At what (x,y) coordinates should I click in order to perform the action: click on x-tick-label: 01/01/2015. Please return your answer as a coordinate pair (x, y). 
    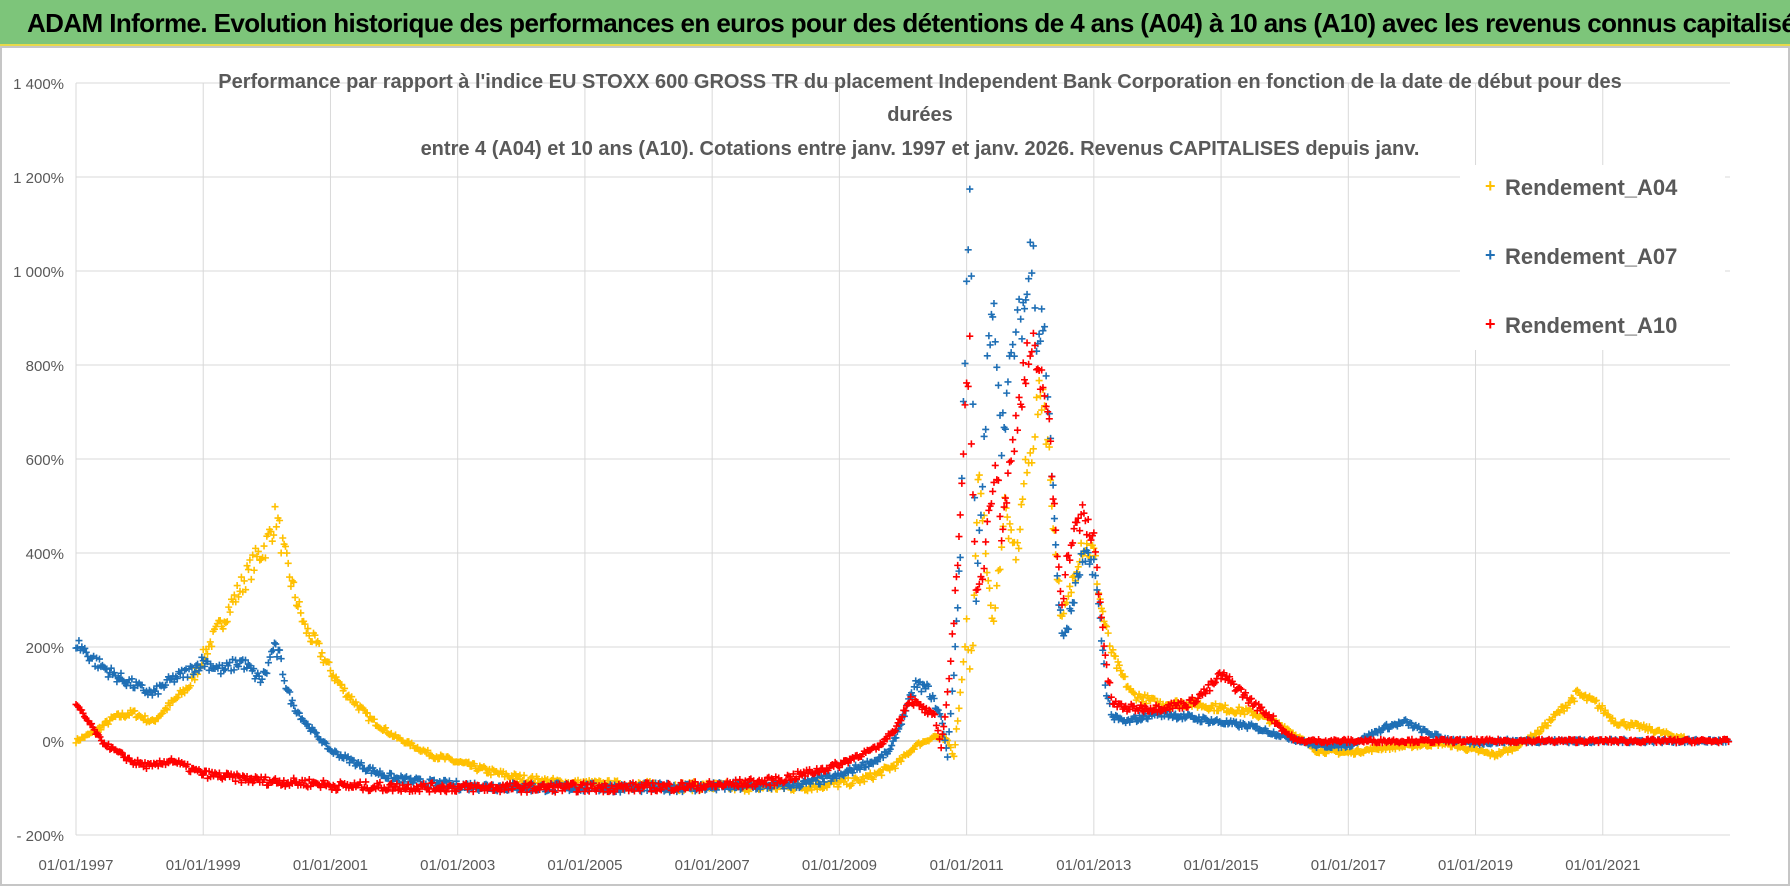
    Looking at the image, I should click on (1221, 865).